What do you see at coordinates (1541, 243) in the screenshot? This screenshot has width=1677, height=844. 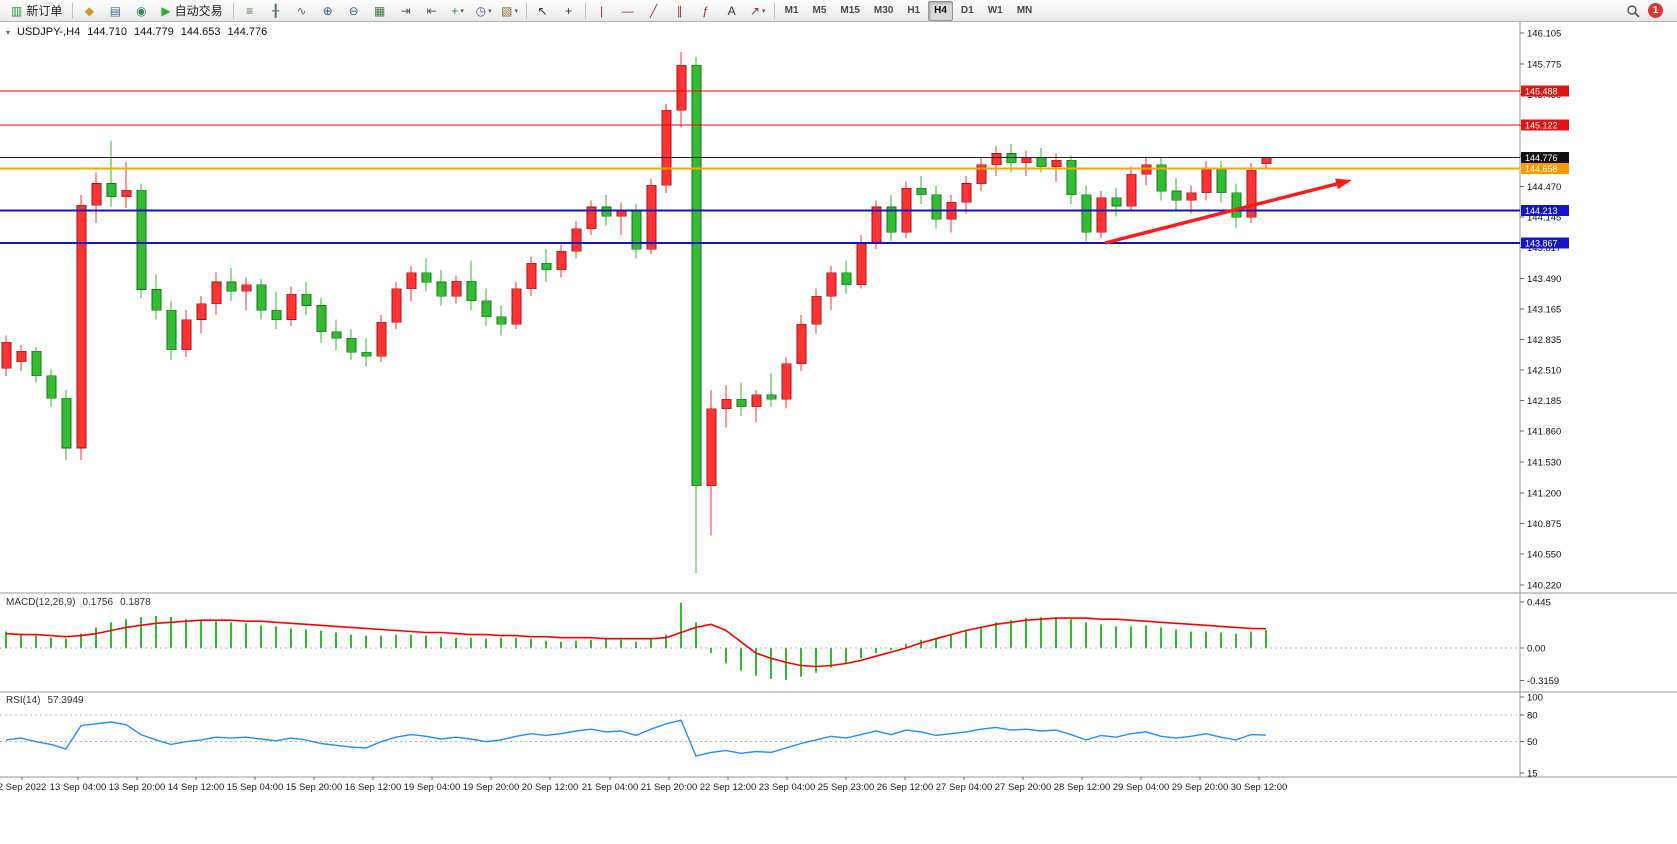 I see `price-badge-label: 143.867` at bounding box center [1541, 243].